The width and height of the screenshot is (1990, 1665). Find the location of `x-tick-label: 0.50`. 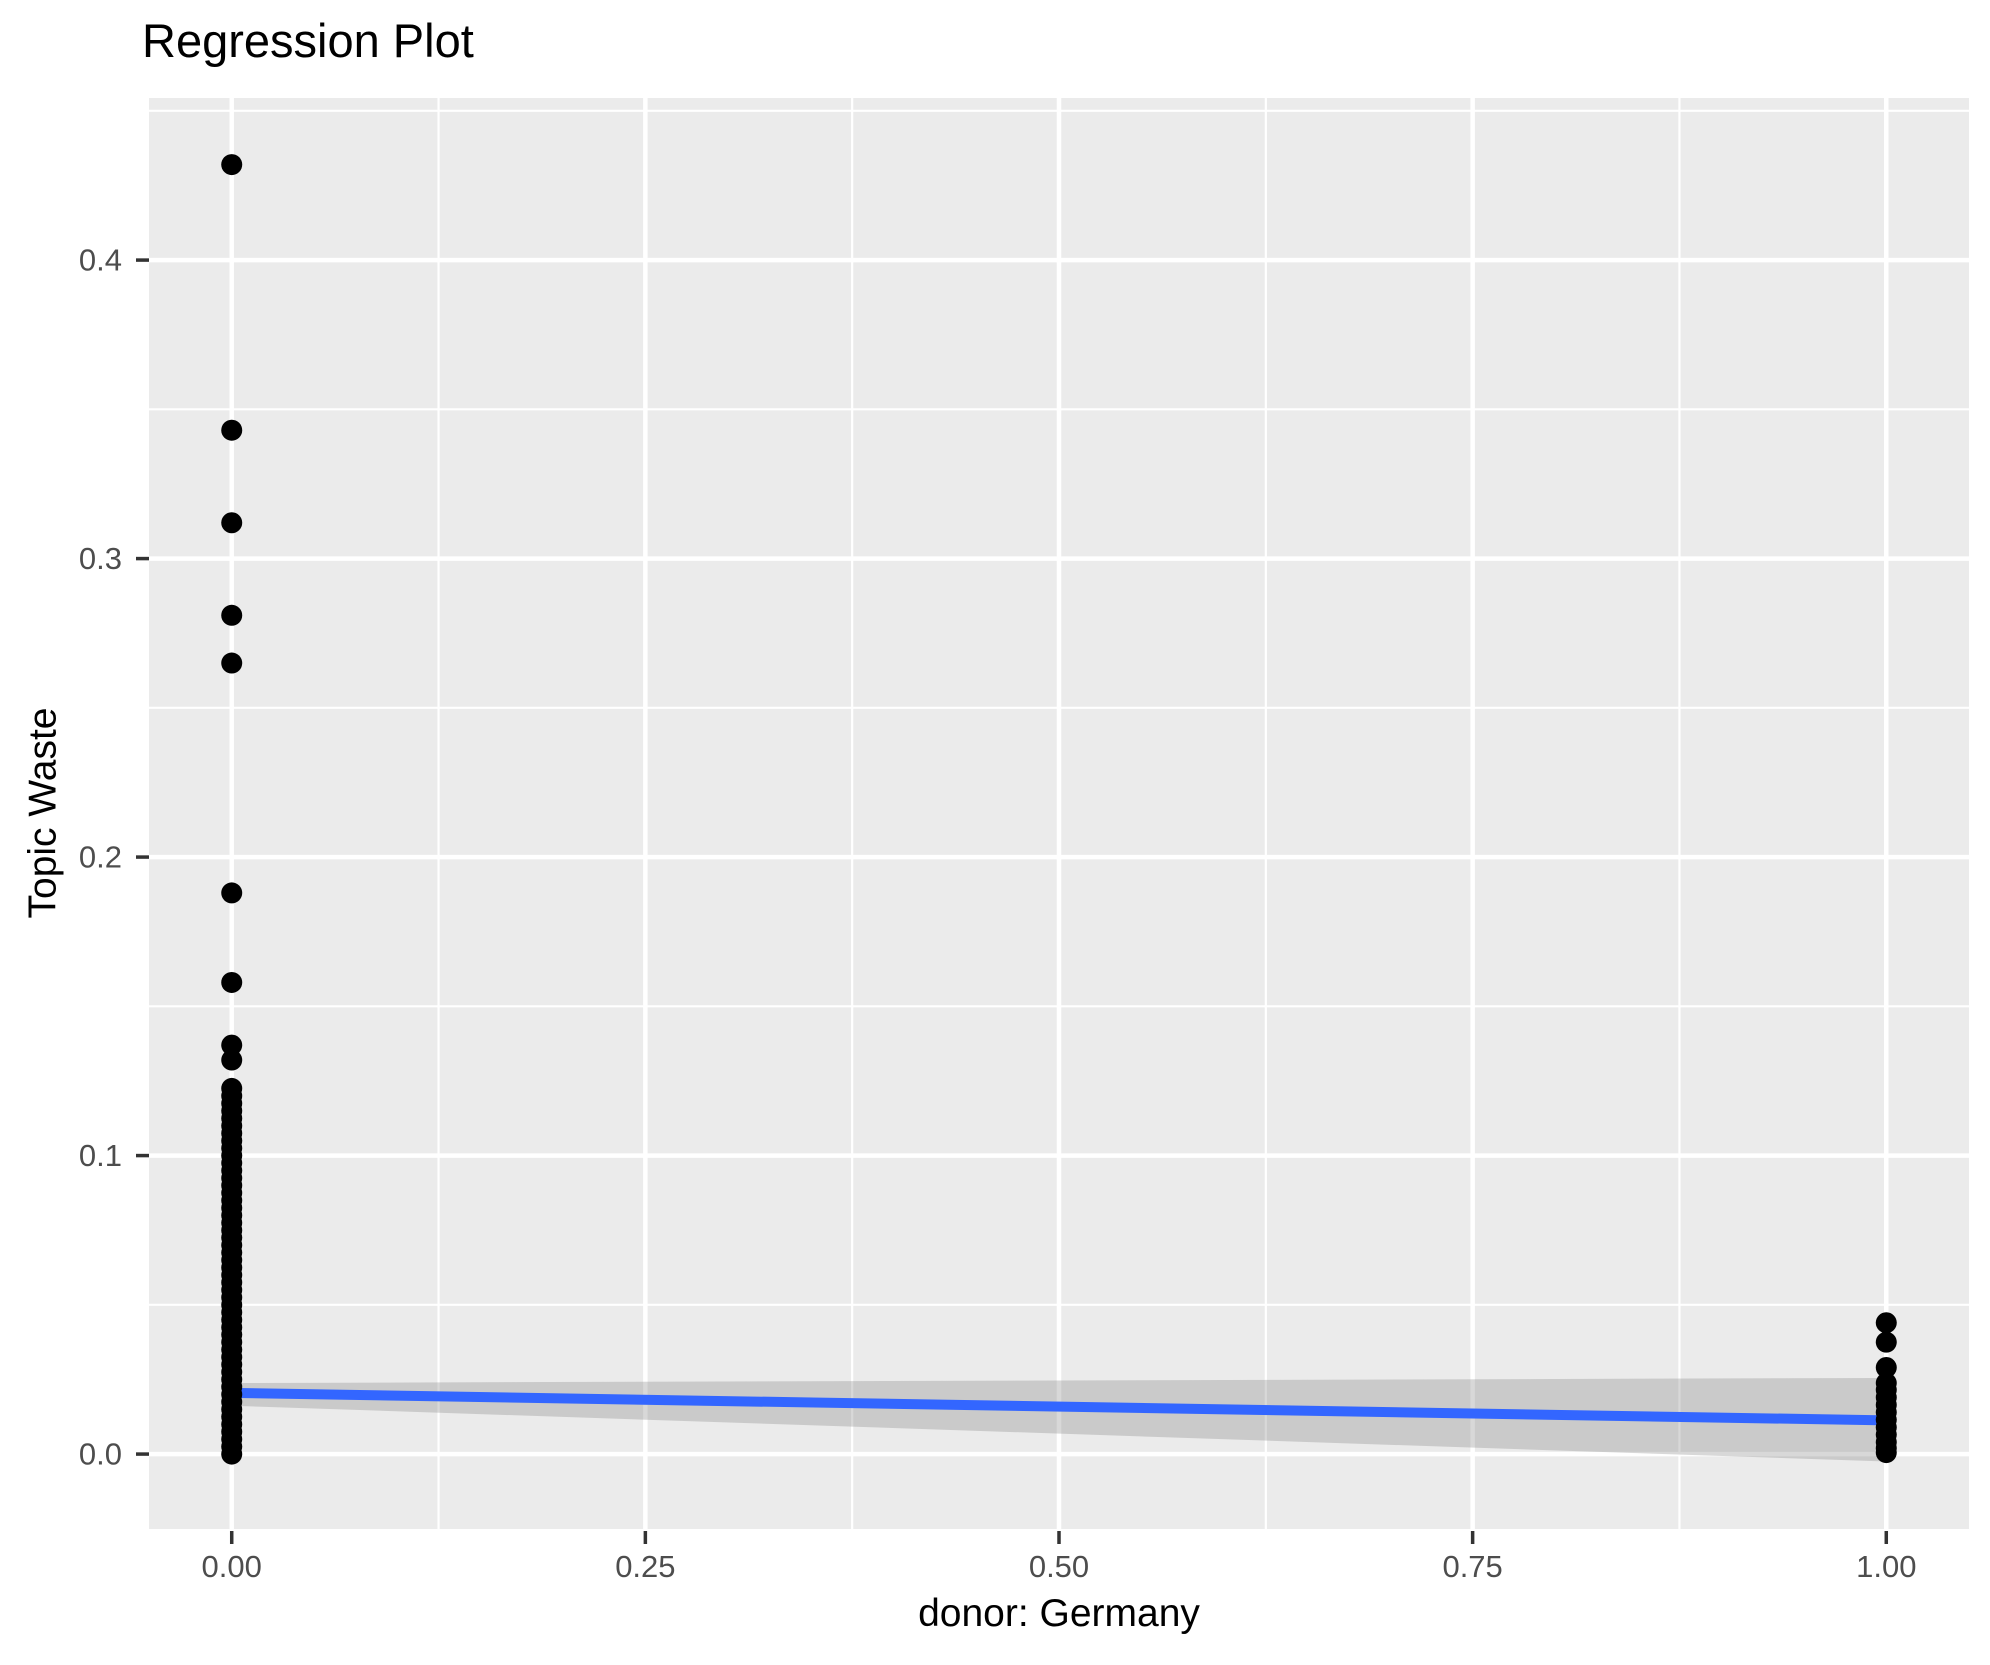

x-tick-label: 0.50 is located at coordinates (1059, 1566).